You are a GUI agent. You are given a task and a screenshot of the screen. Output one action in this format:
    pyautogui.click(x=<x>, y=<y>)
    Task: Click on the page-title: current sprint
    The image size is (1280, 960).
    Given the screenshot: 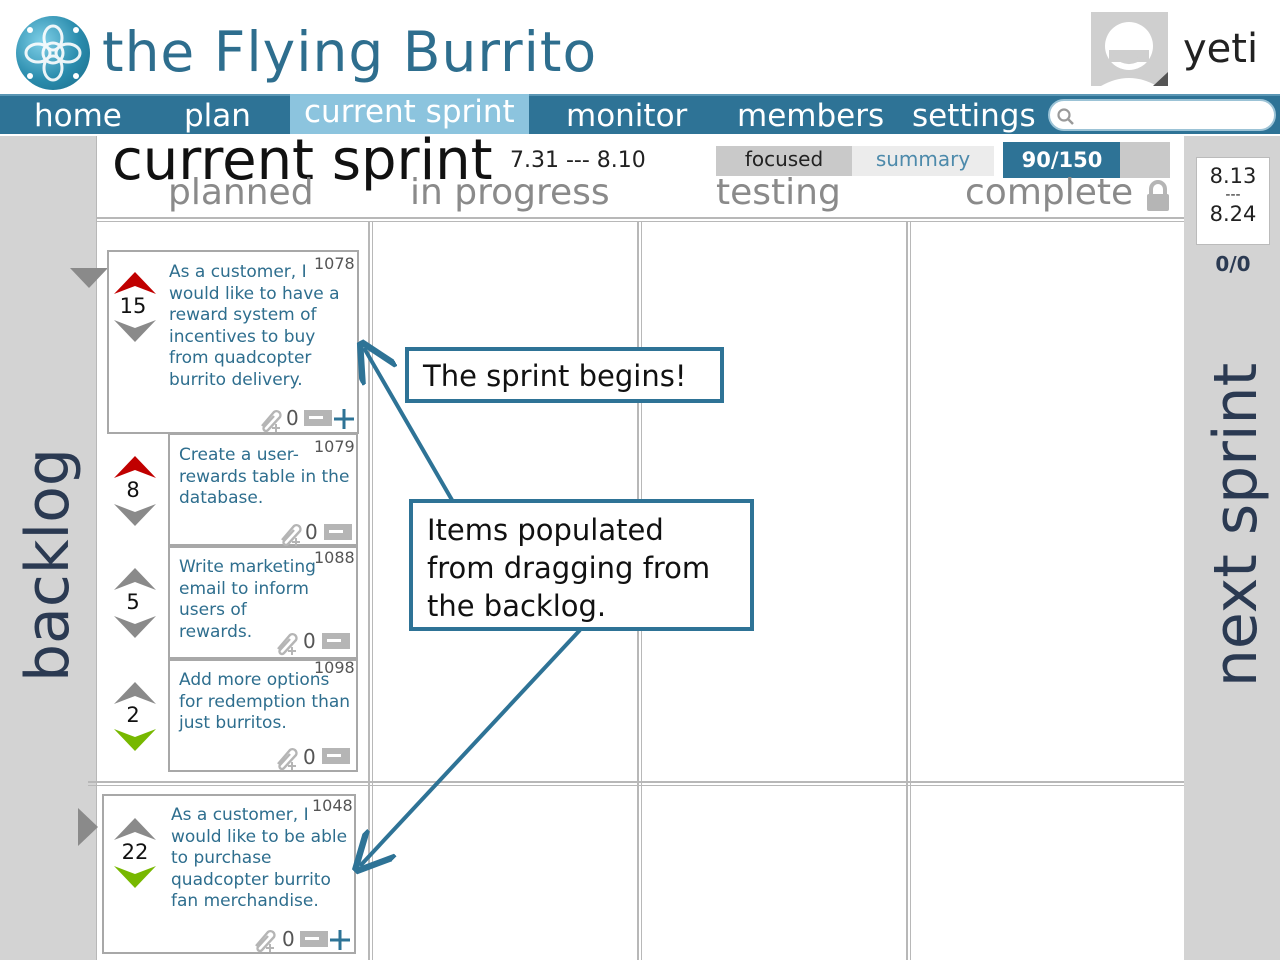 What is the action you would take?
    pyautogui.click(x=302, y=160)
    